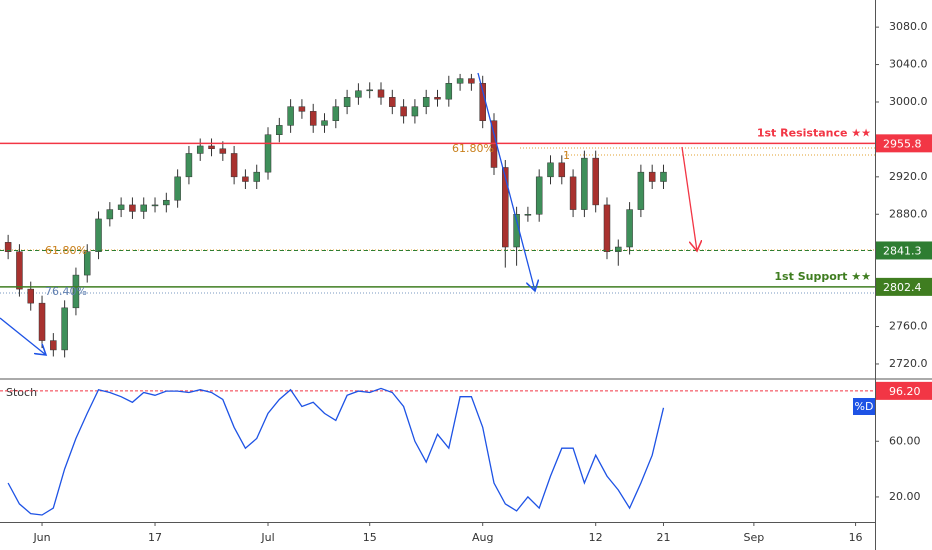 The width and height of the screenshot is (932, 550). Describe the element at coordinates (754, 537) in the screenshot. I see `x-tick-label: Sep` at that location.